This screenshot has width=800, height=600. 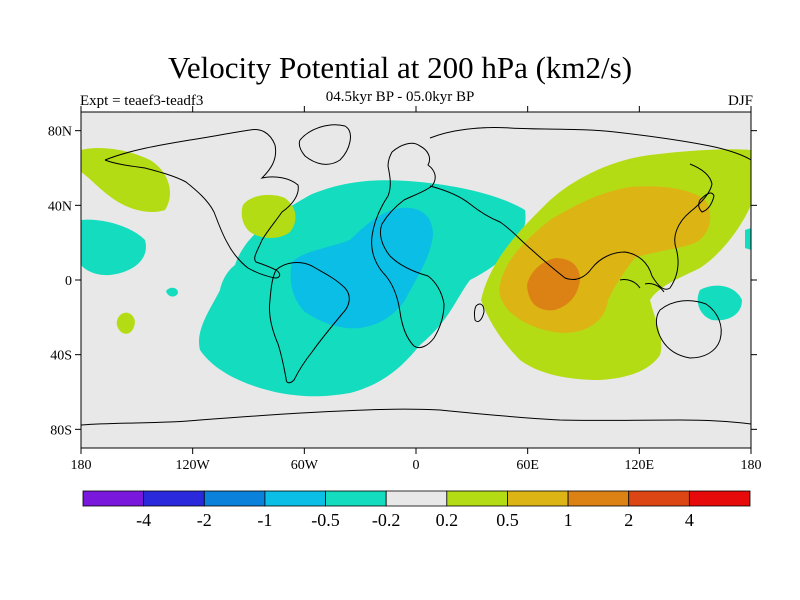 I want to click on season-label: DJF, so click(x=740, y=101).